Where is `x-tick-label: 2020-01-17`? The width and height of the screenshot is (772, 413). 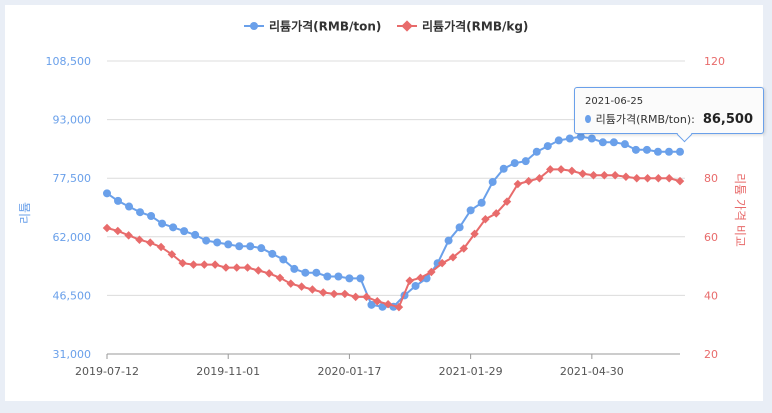 x-tick-label: 2020-01-17 is located at coordinates (349, 371).